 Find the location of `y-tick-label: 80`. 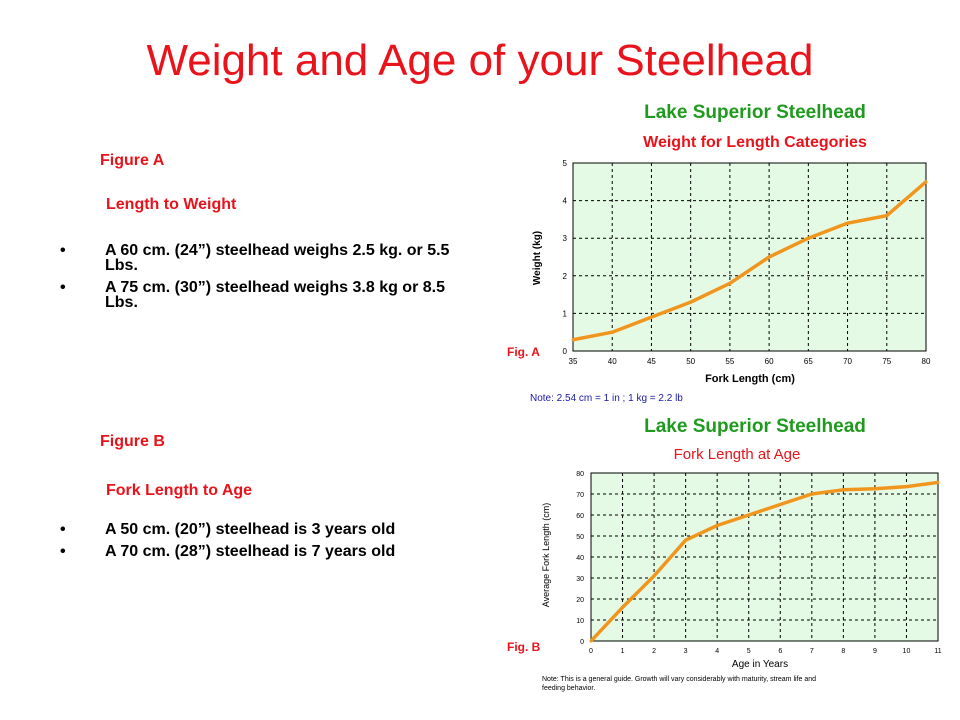

y-tick-label: 80 is located at coordinates (580, 474).